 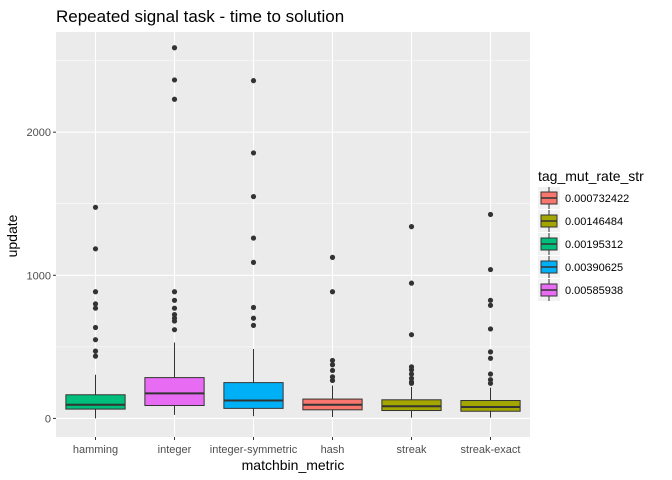 I want to click on x-tick-label: integer, so click(x=175, y=450).